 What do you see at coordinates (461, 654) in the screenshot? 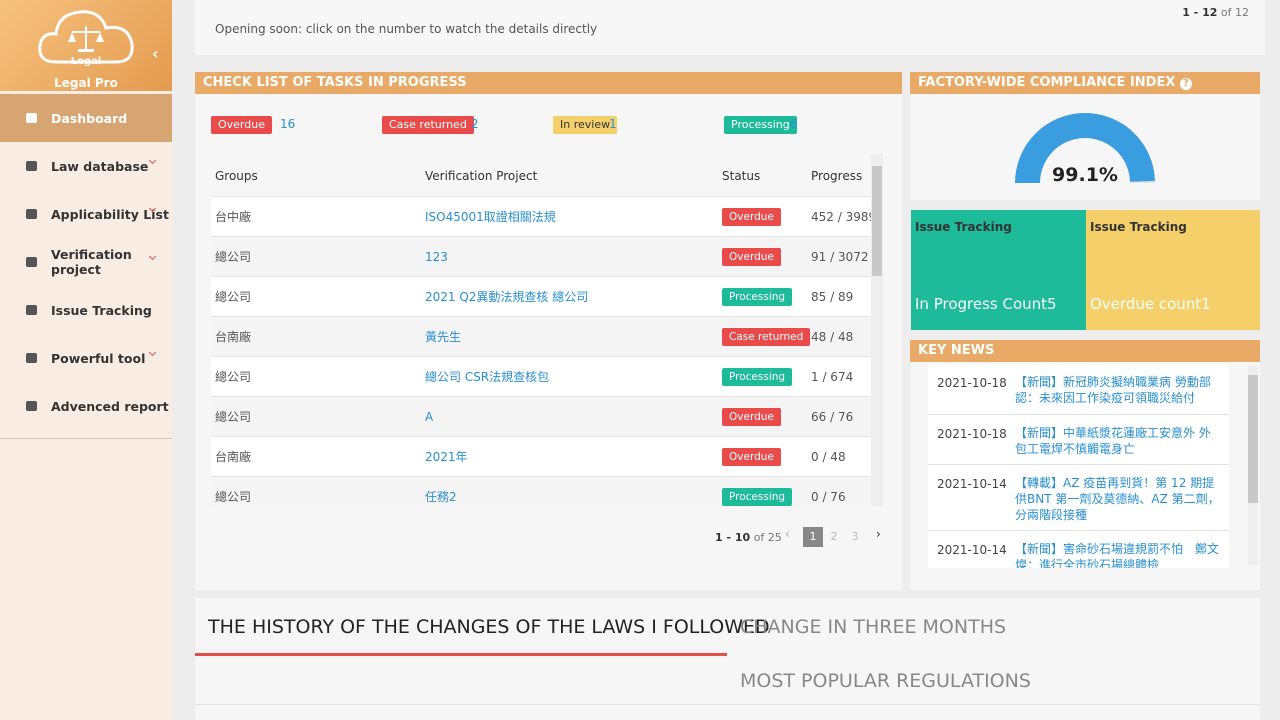
I see `tab-underline` at bounding box center [461, 654].